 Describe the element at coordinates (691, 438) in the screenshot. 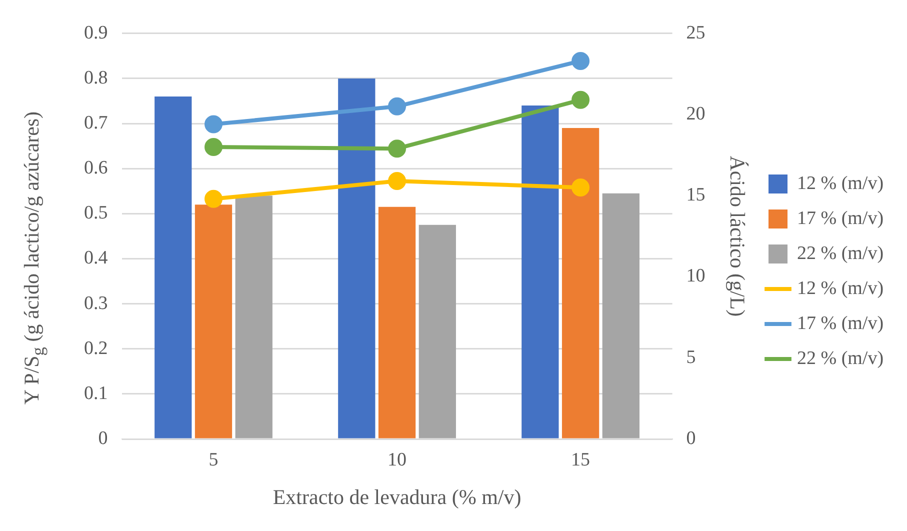

I see `y2-tick-label: 0` at that location.